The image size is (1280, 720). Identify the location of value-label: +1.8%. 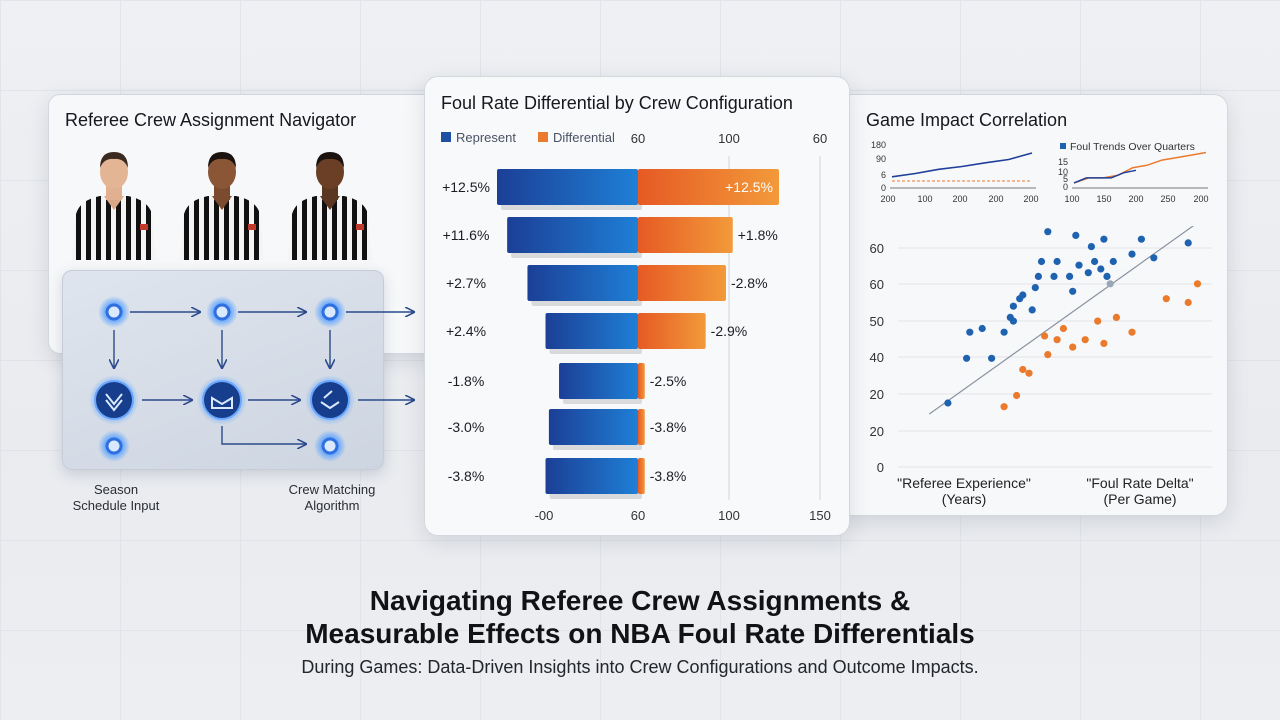
(758, 235).